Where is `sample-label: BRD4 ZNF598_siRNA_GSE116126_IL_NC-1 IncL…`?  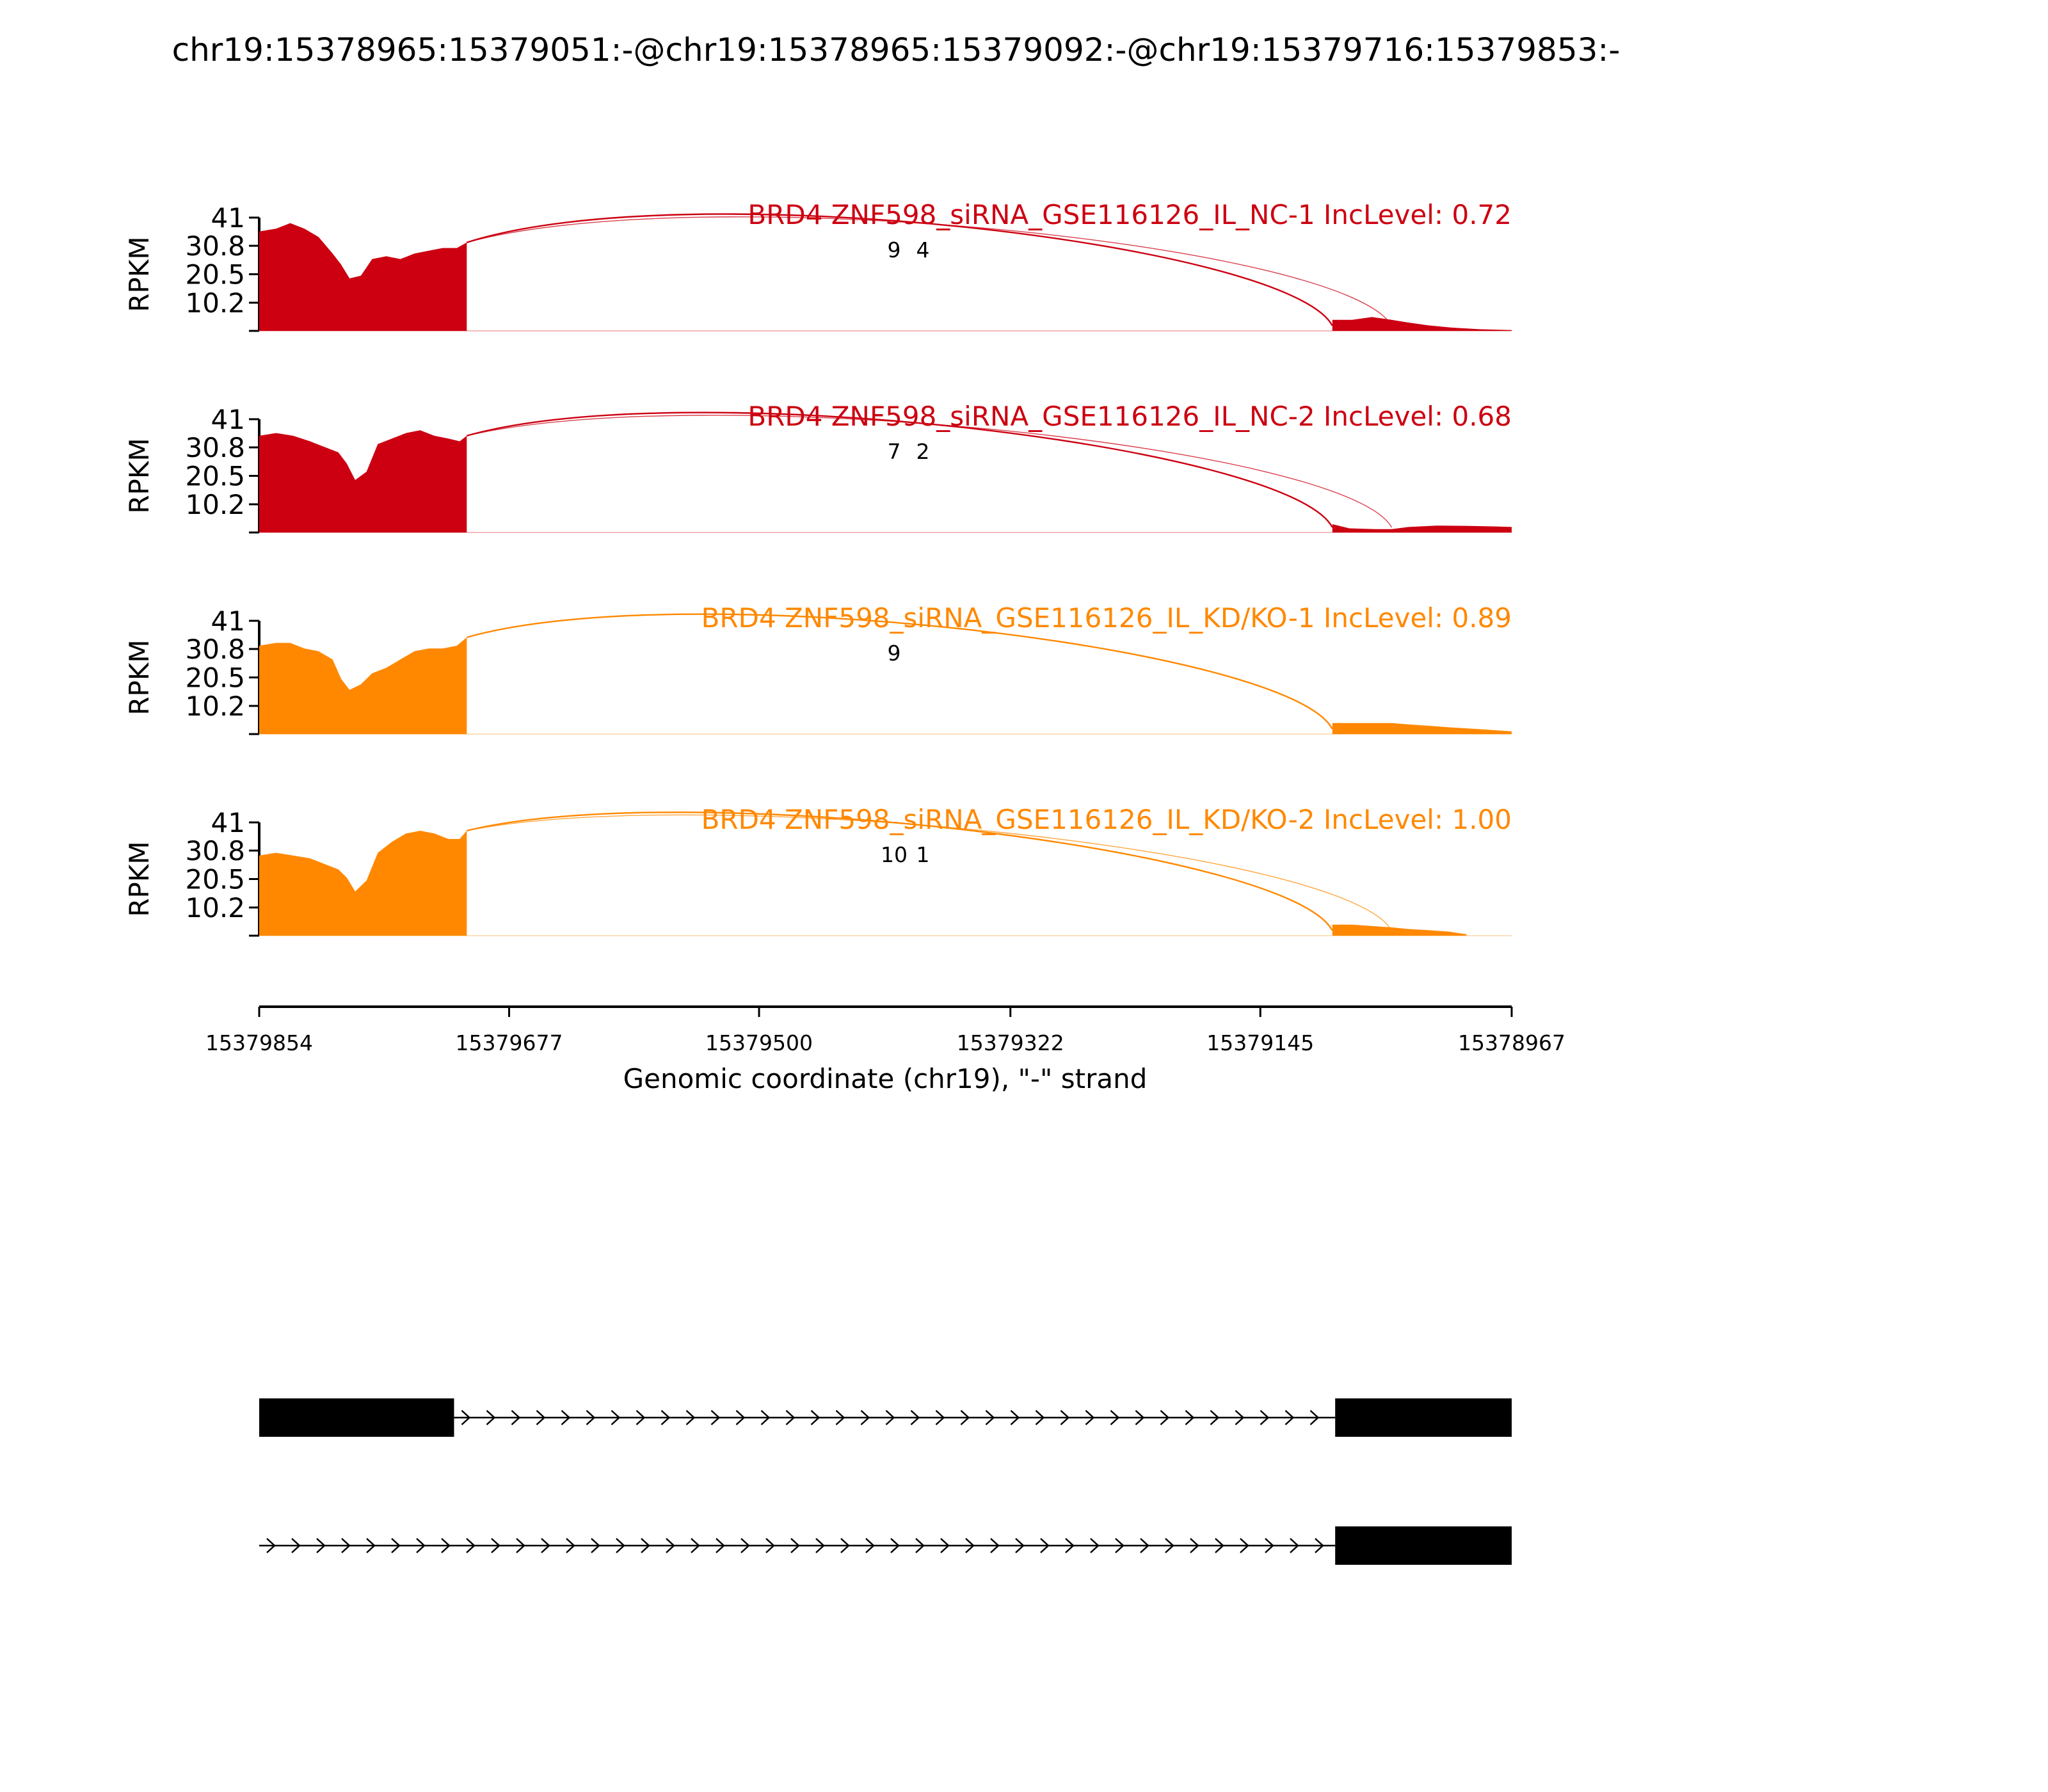
sample-label: BRD4 ZNF598_siRNA_GSE116126_IL_NC-1 IncL… is located at coordinates (1130, 214).